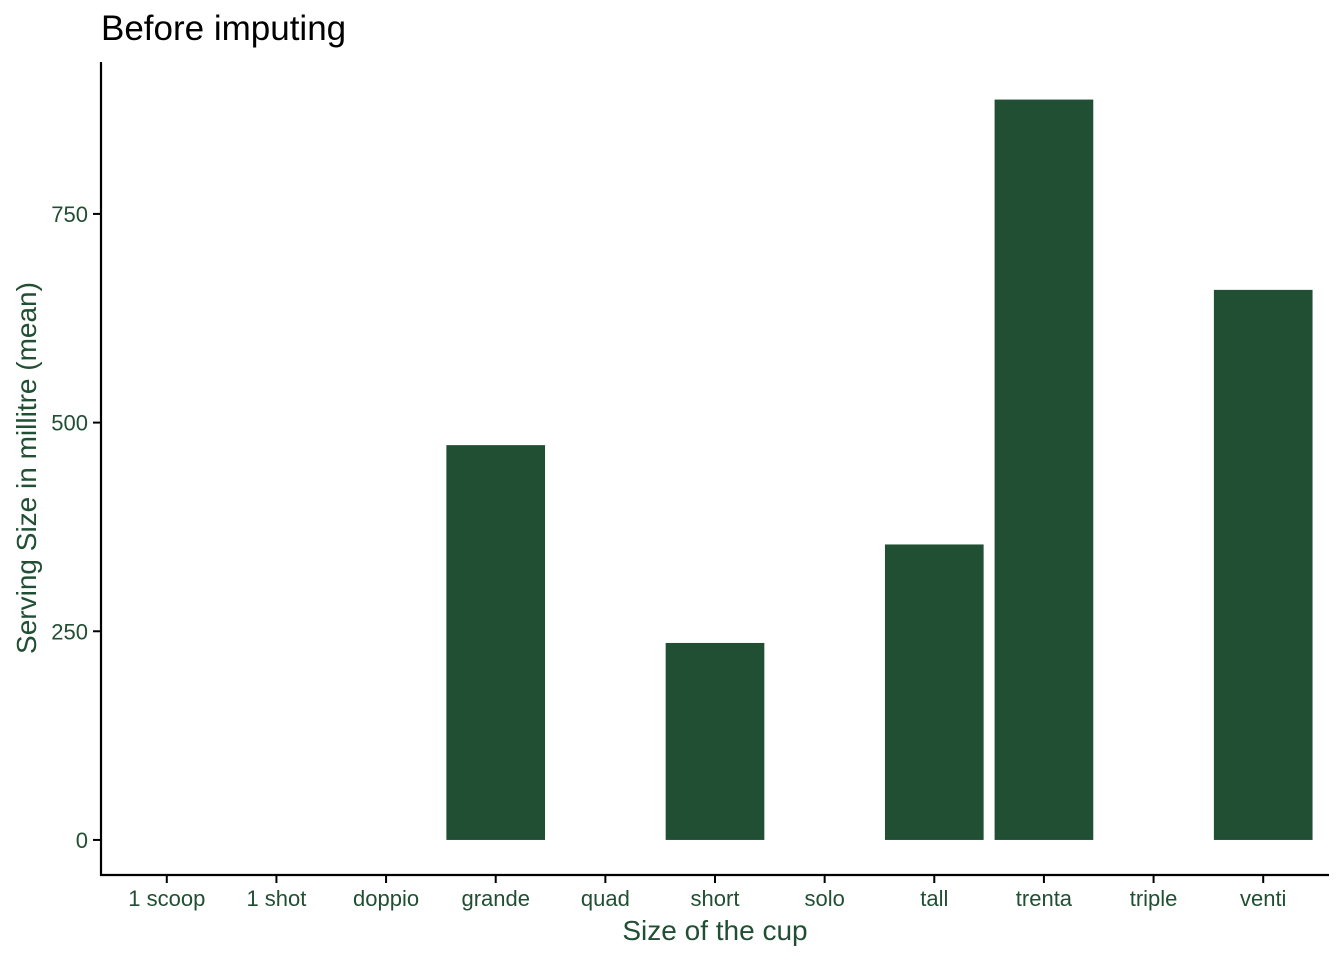 The width and height of the screenshot is (1344, 960). I want to click on x-tick-label: trenta, so click(1044, 898).